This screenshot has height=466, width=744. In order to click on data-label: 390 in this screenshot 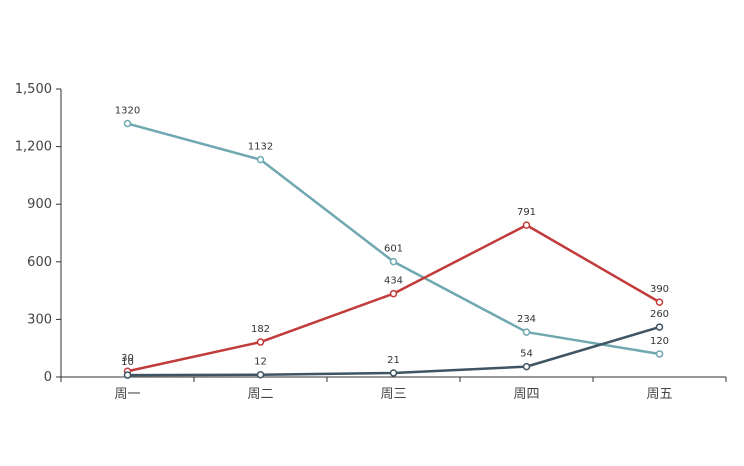, I will do `click(659, 289)`.